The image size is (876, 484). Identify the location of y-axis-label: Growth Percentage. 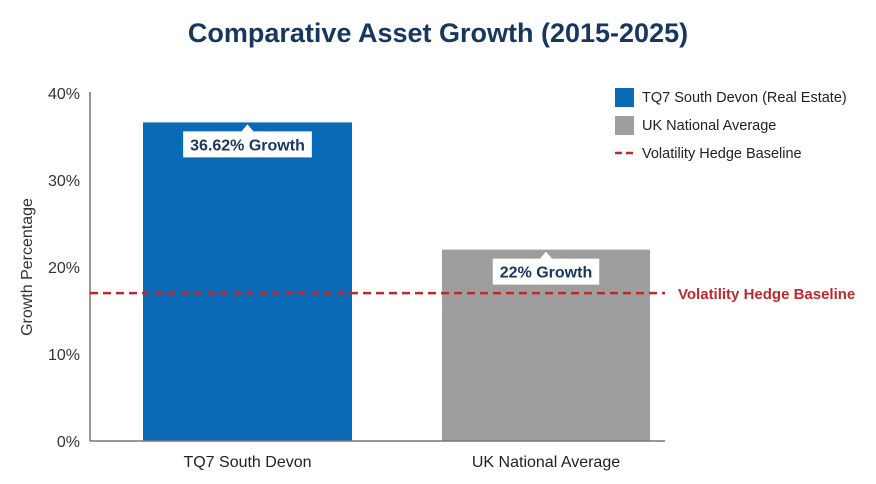
(27, 267).